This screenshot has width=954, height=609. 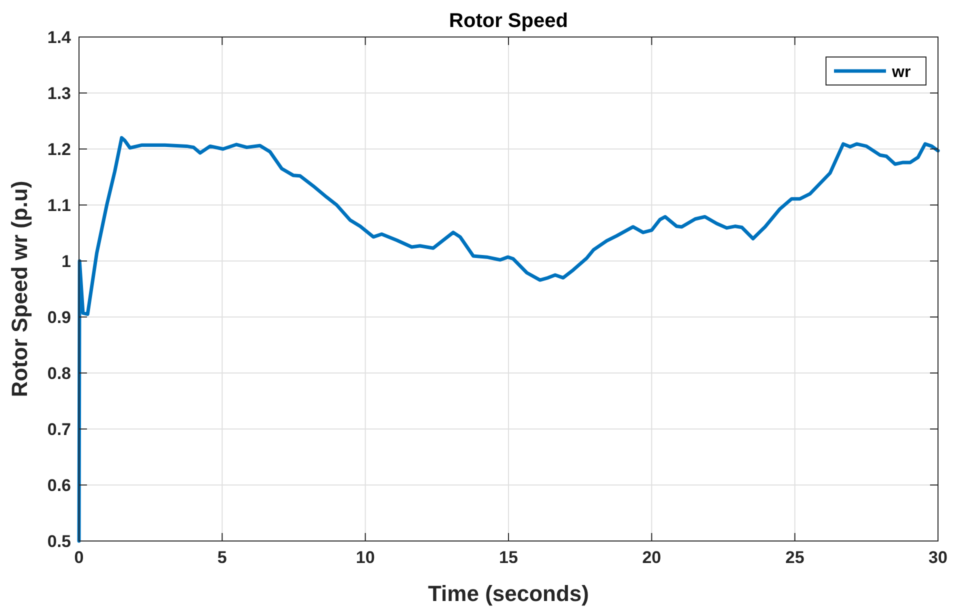 What do you see at coordinates (79, 557) in the screenshot?
I see `x-tick-label: 0` at bounding box center [79, 557].